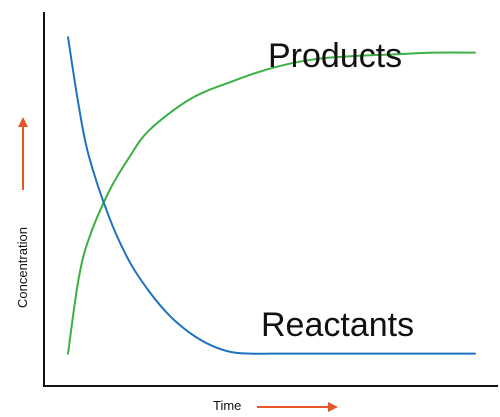 This screenshot has height=417, width=500. I want to click on x-axis-arrow-icon, so click(297, 407).